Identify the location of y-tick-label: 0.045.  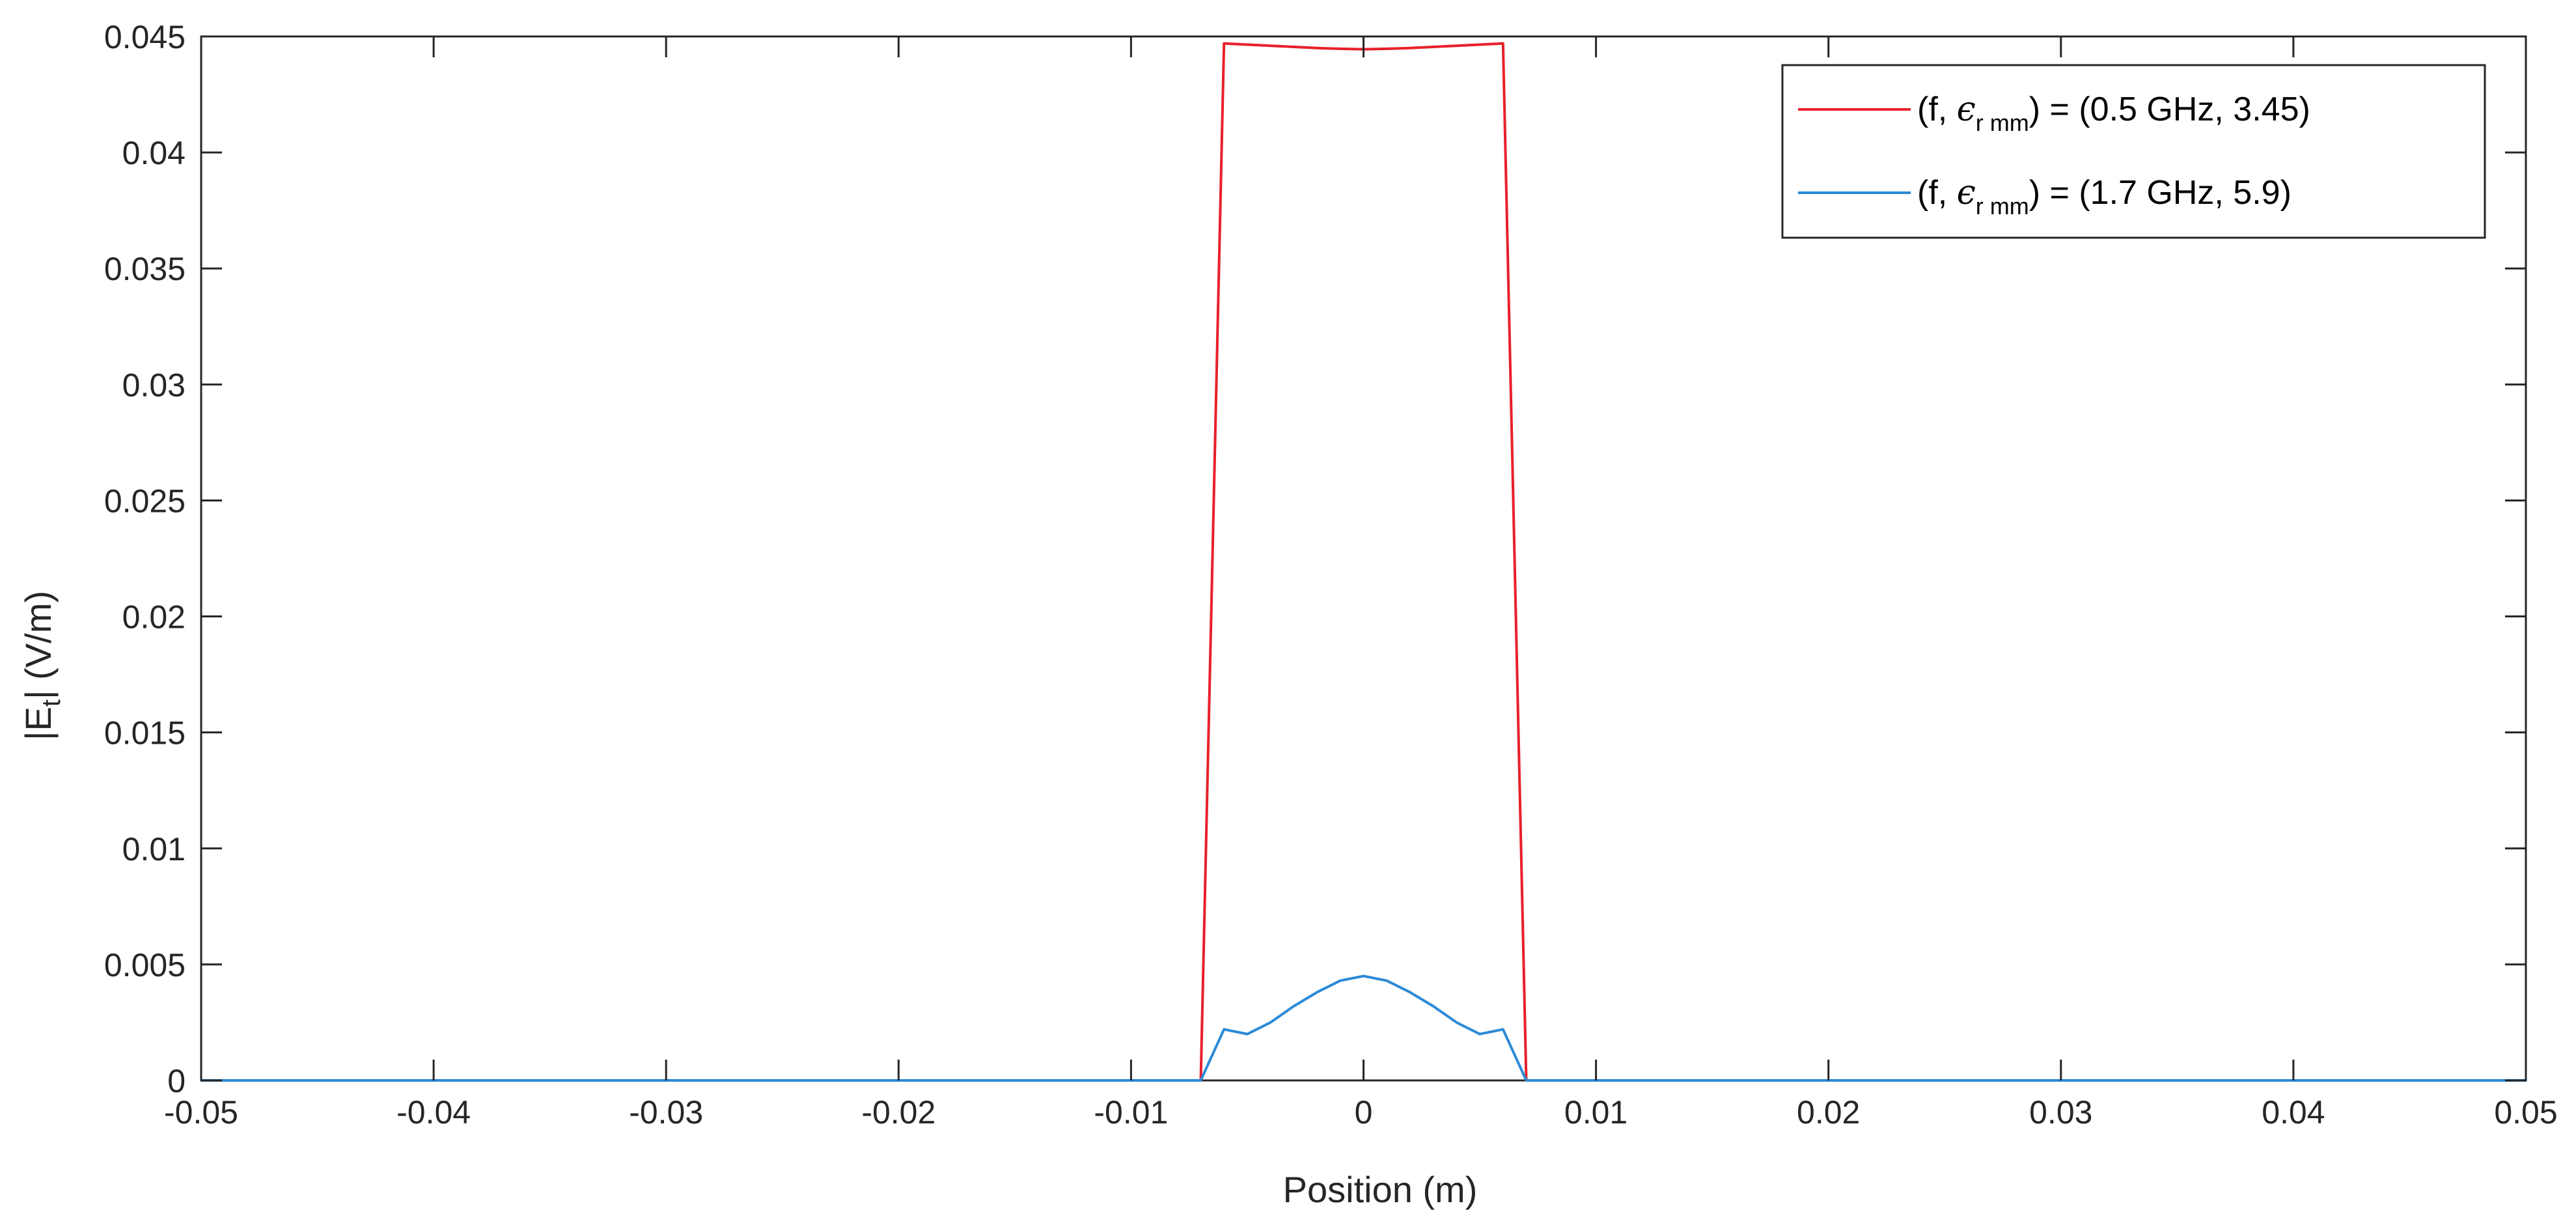
(145, 37).